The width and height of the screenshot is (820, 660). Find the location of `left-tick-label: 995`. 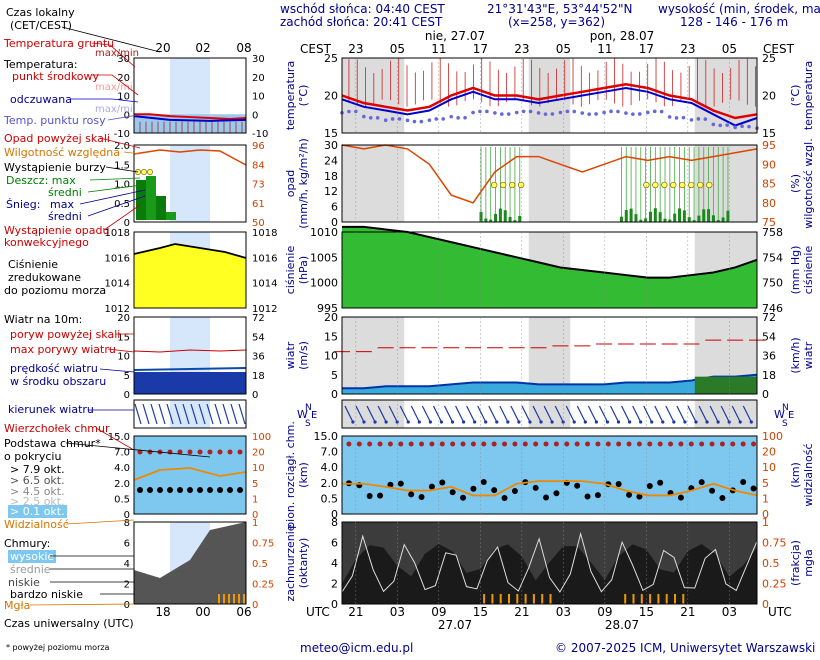

left-tick-label: 995 is located at coordinates (327, 308).